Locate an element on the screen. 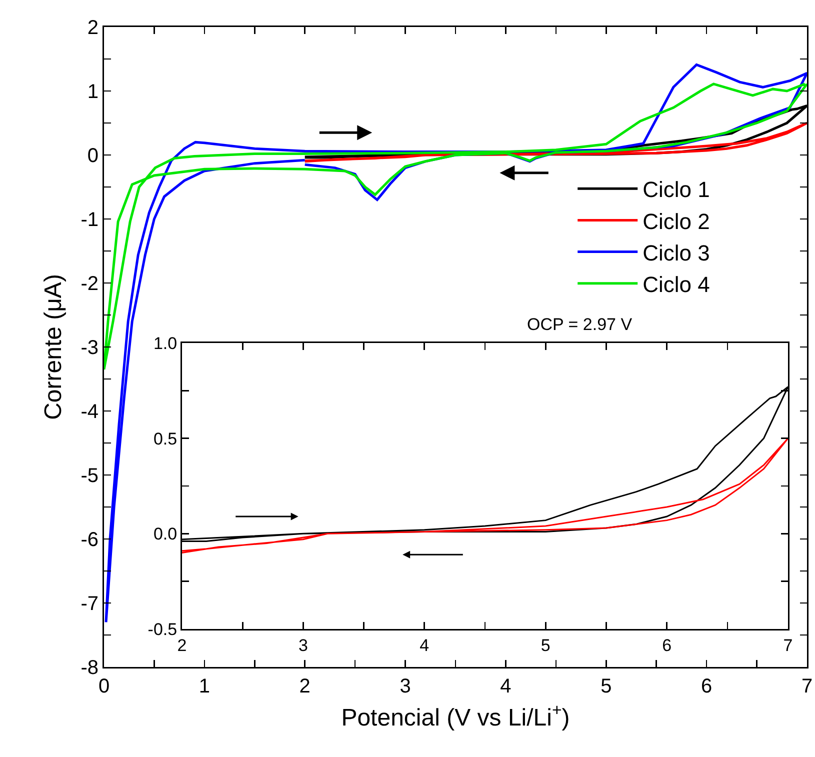 The height and width of the screenshot is (757, 815). y-tick-label: 0.0 is located at coordinates (165, 534).